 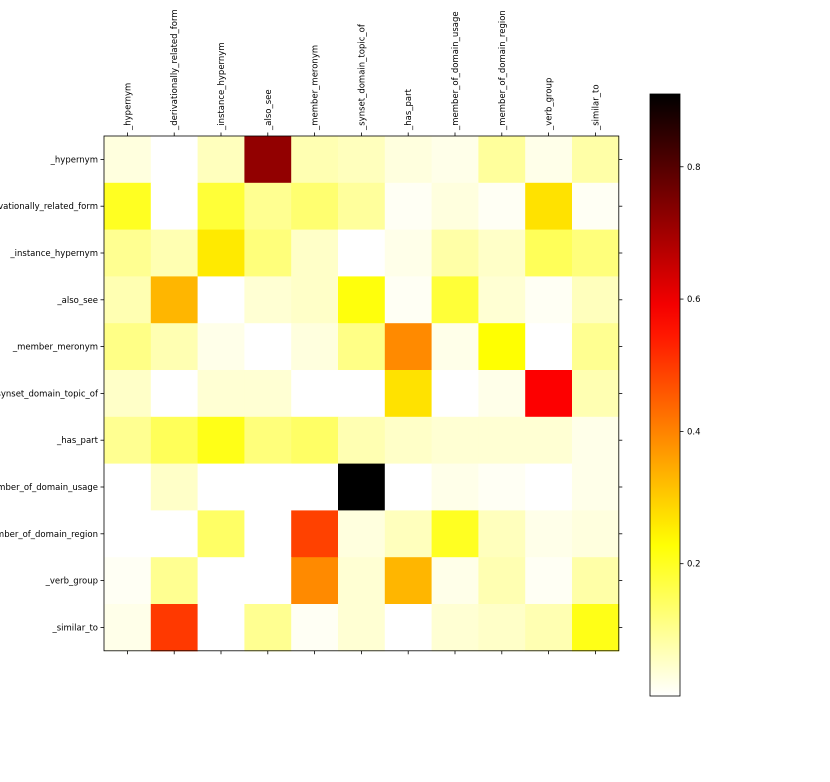 What do you see at coordinates (71, 582) in the screenshot?
I see `y-tick-label: _verb_group` at bounding box center [71, 582].